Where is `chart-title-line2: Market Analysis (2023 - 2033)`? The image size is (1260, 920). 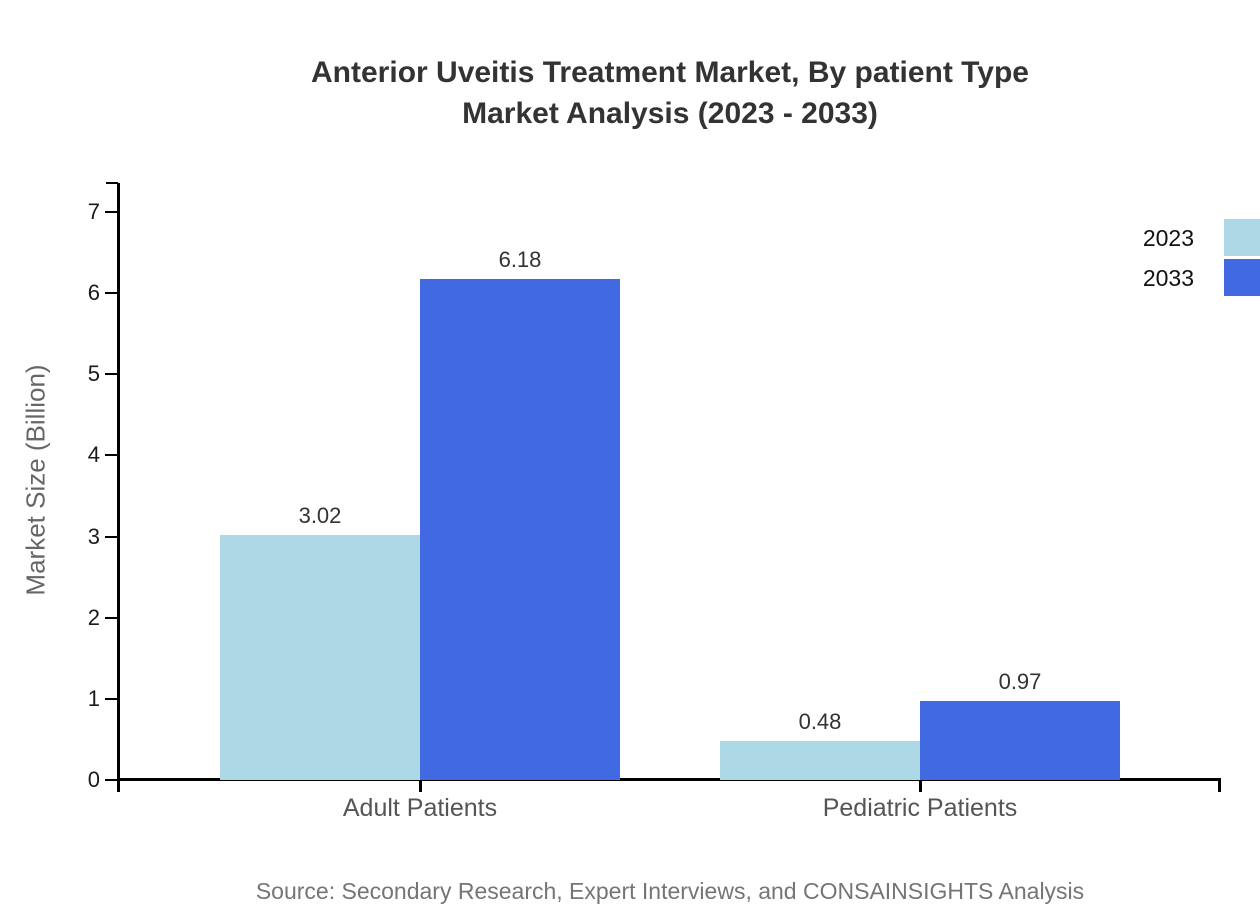
chart-title-line2: Market Analysis (2023 - 2033) is located at coordinates (670, 113).